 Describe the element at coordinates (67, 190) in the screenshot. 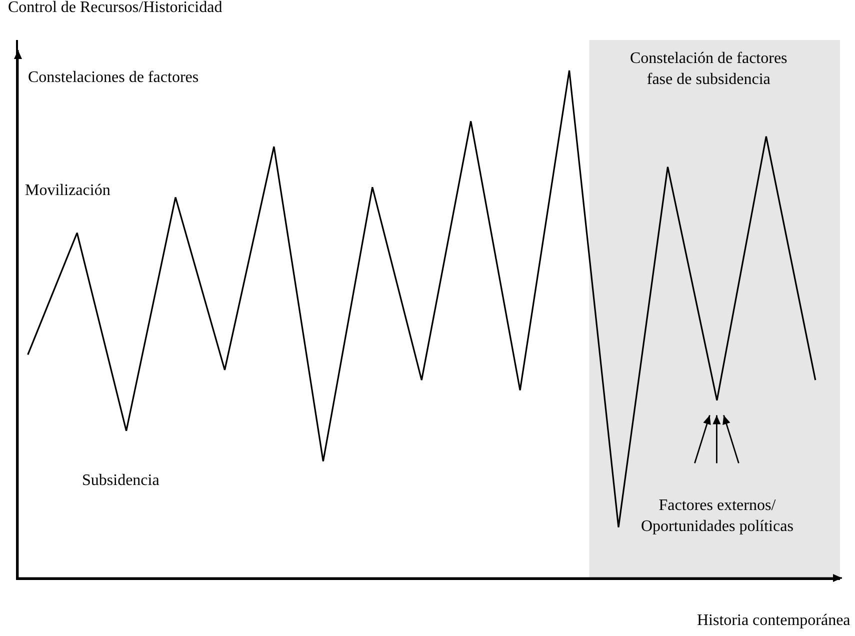

I see `annotation: Movilización` at that location.